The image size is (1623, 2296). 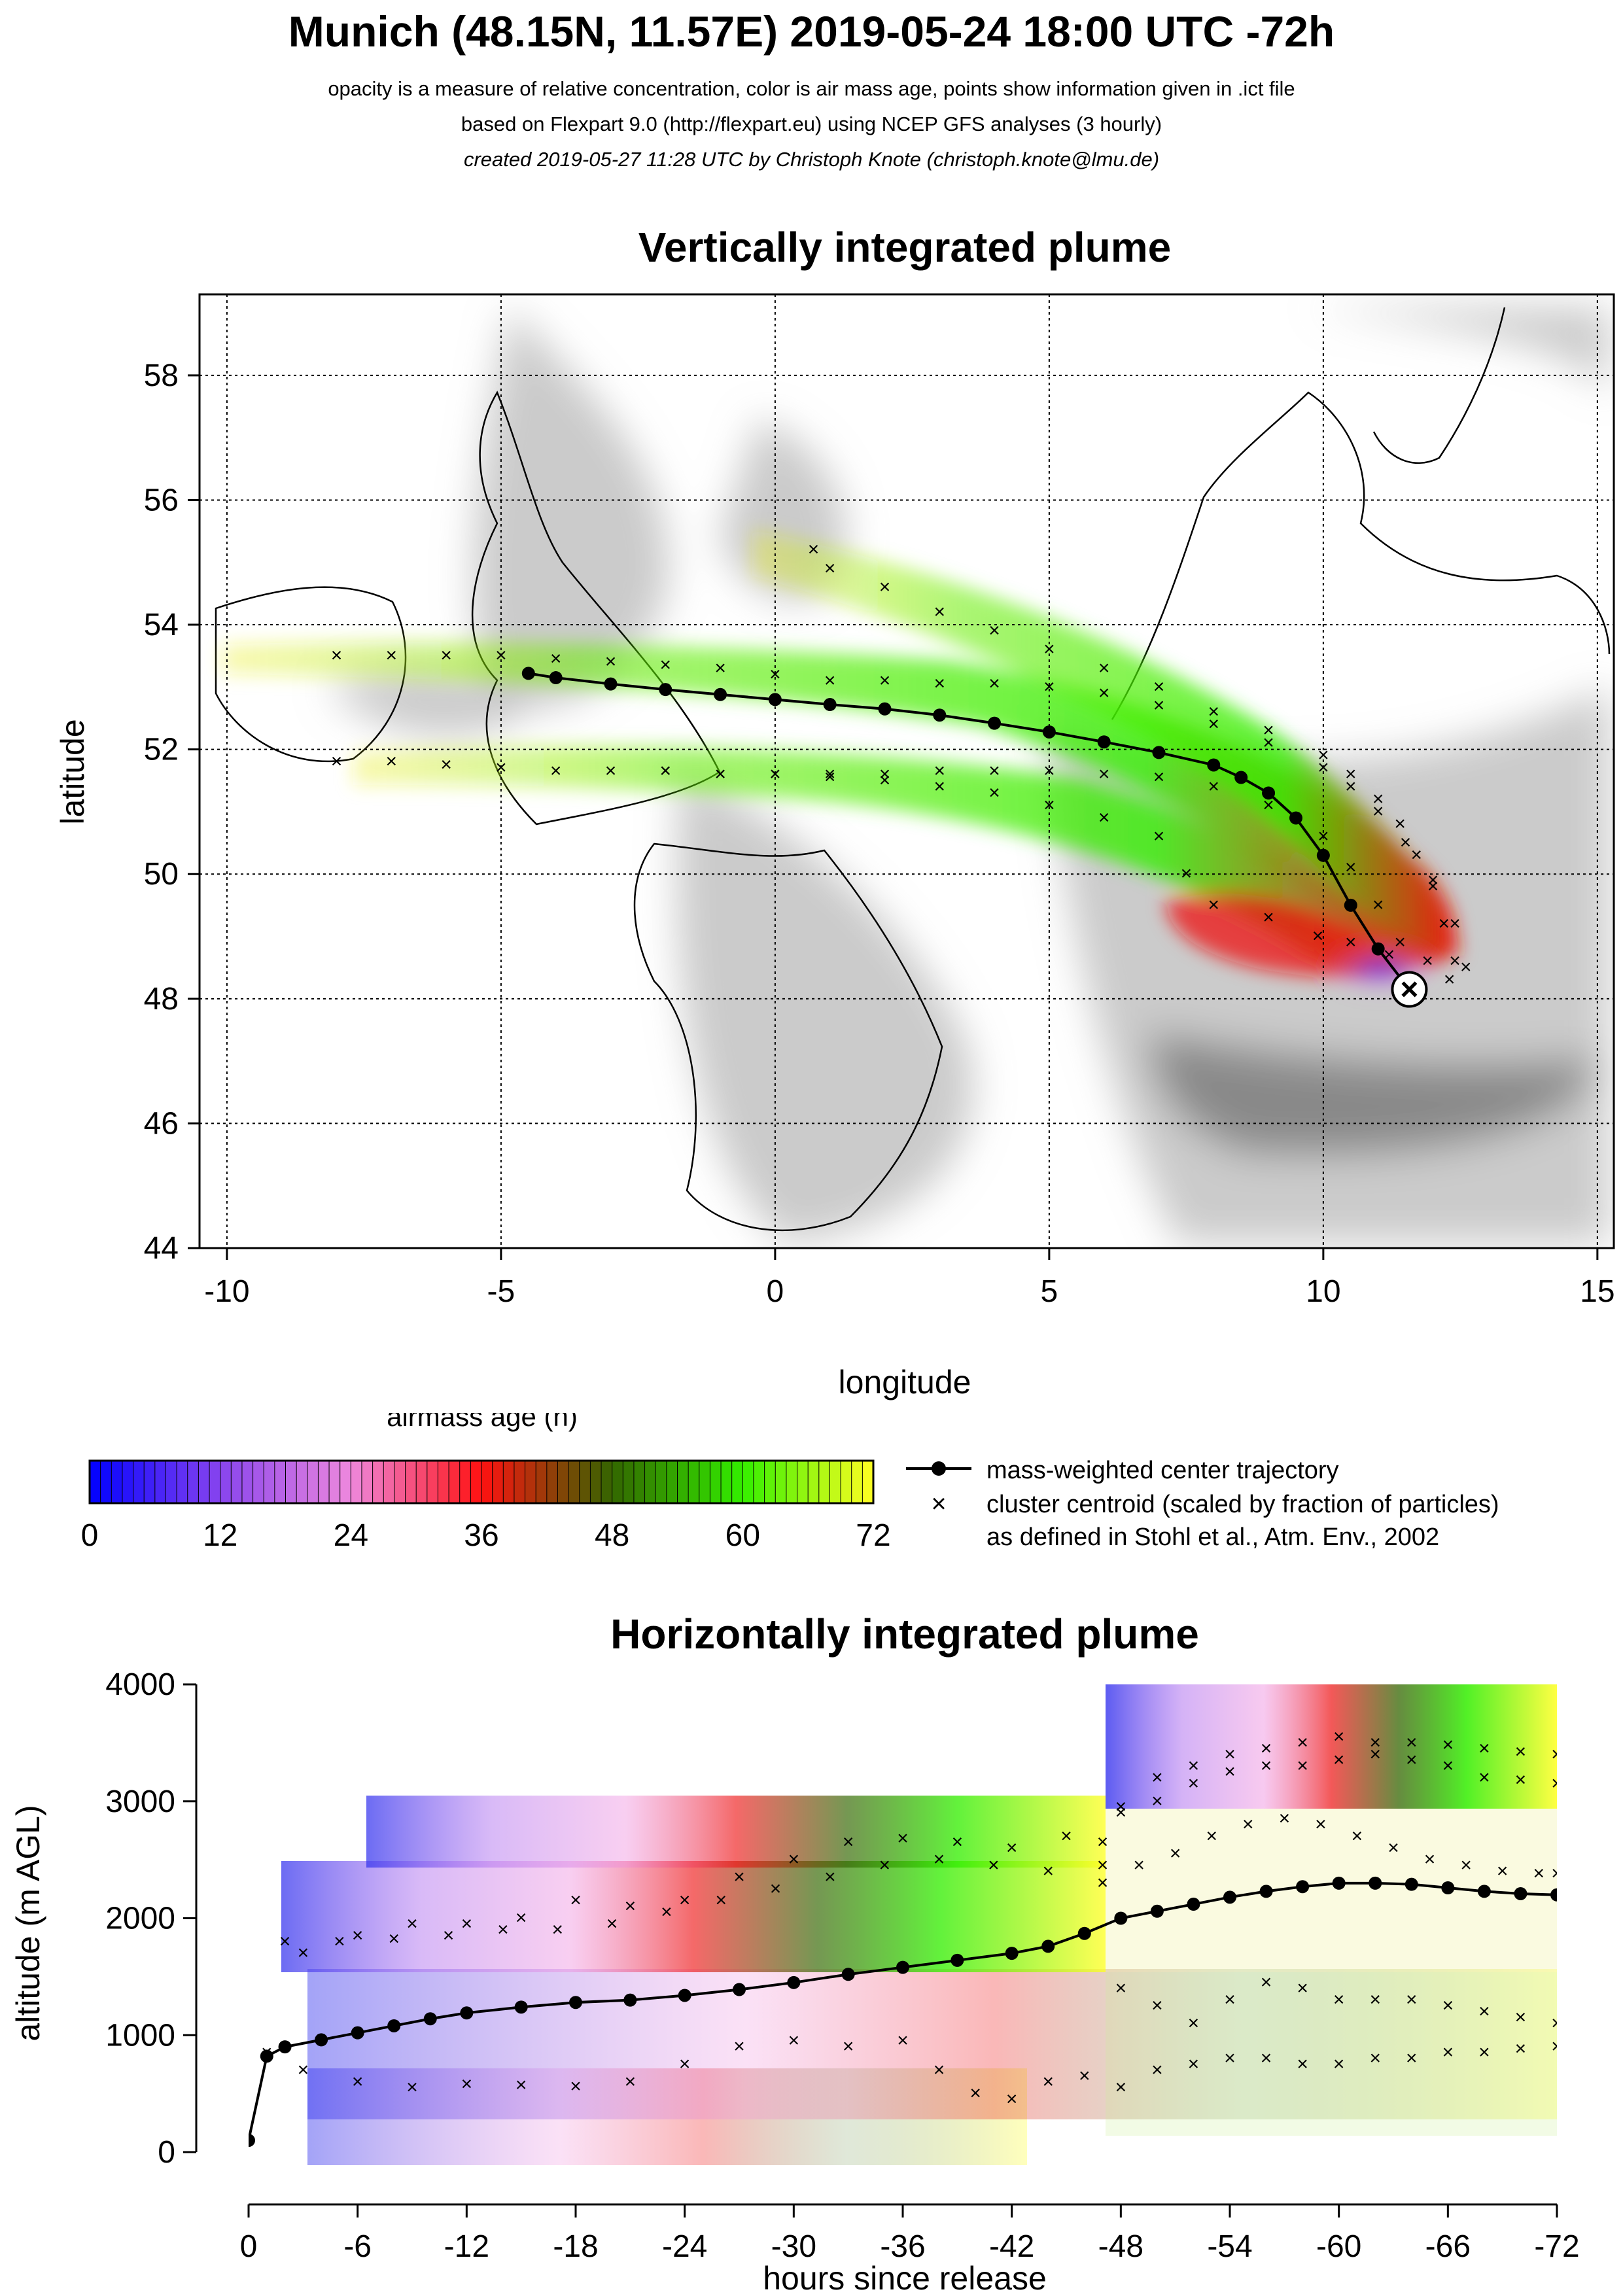 I want to click on map-y-tick-label: 56, so click(x=162, y=500).